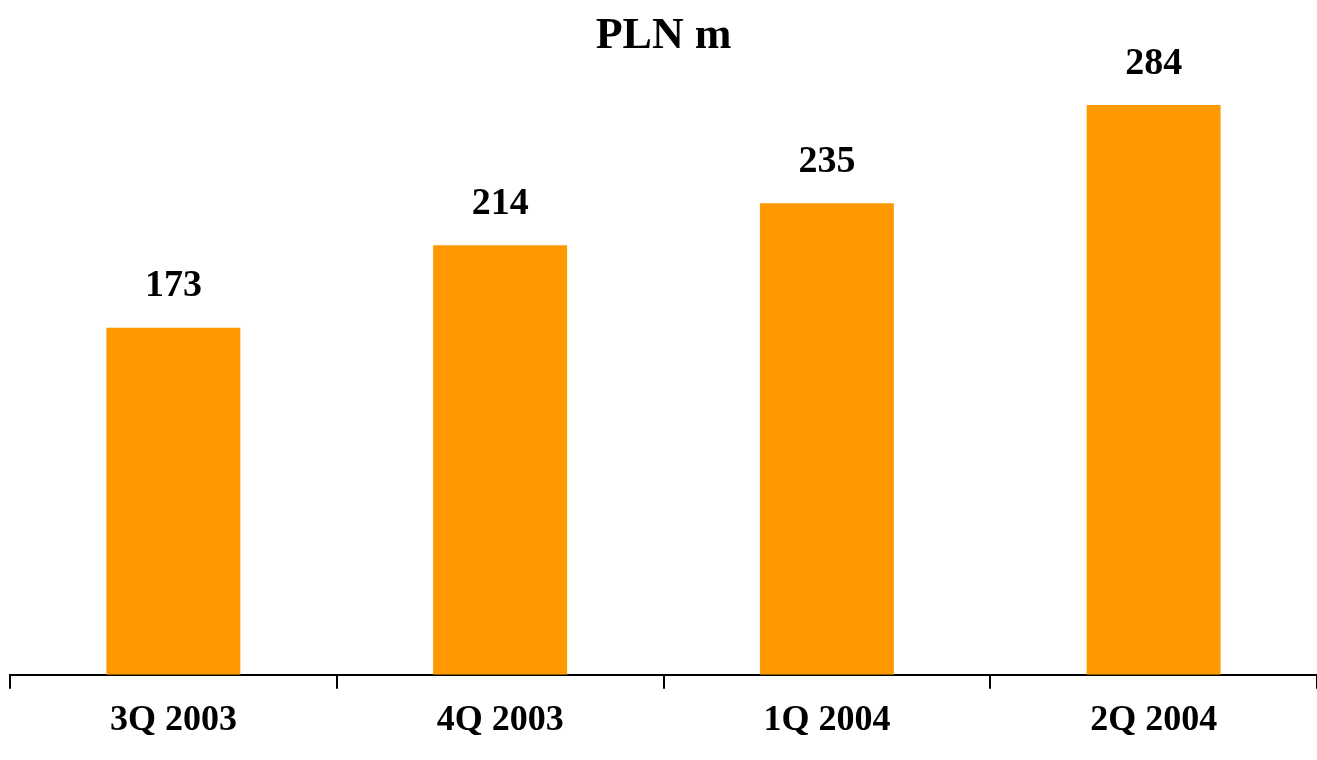 The width and height of the screenshot is (1317, 760). What do you see at coordinates (173, 283) in the screenshot?
I see `data-label: 173` at bounding box center [173, 283].